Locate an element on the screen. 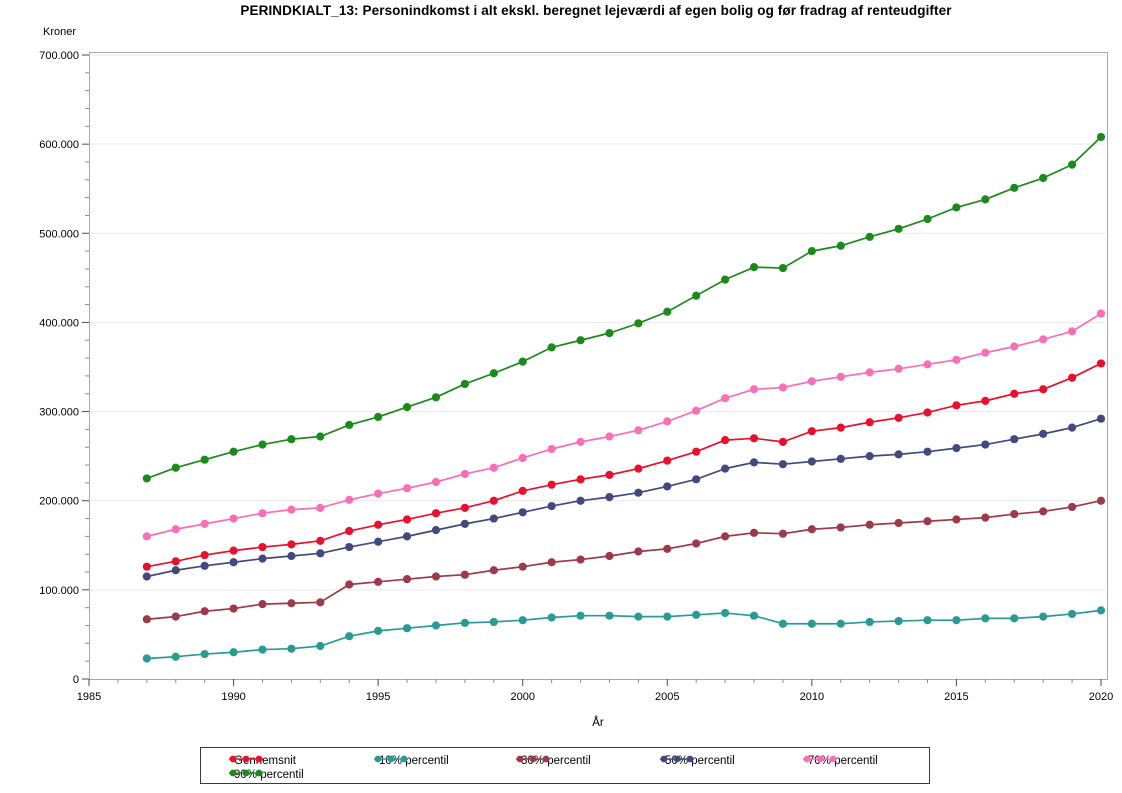 The height and width of the screenshot is (793, 1122). y-tick-label: 200.000 is located at coordinates (59, 502).